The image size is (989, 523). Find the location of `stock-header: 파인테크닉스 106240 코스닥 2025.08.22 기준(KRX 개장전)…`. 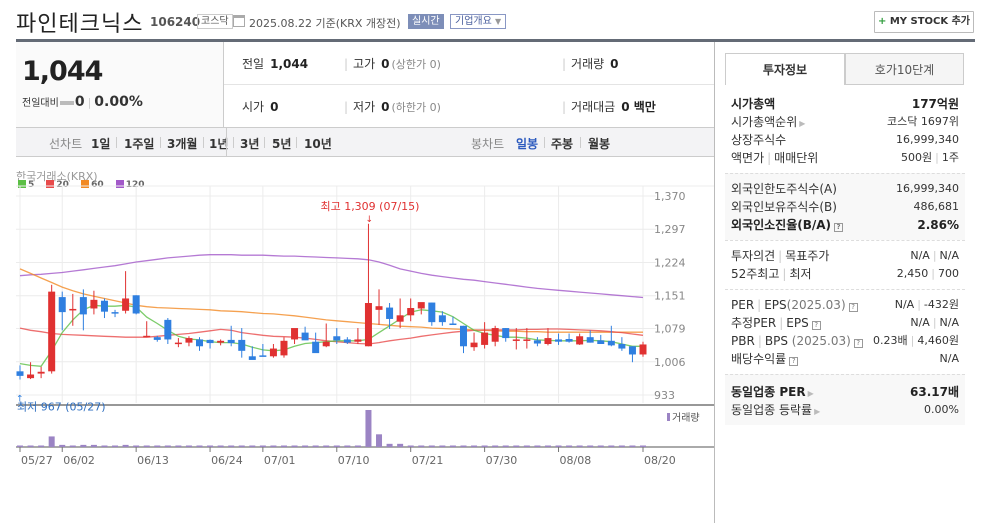

stock-header: 파인테크닉스 106240 코스닥 2025.08.22 기준(KRX 개장전)… is located at coordinates (494, 20).